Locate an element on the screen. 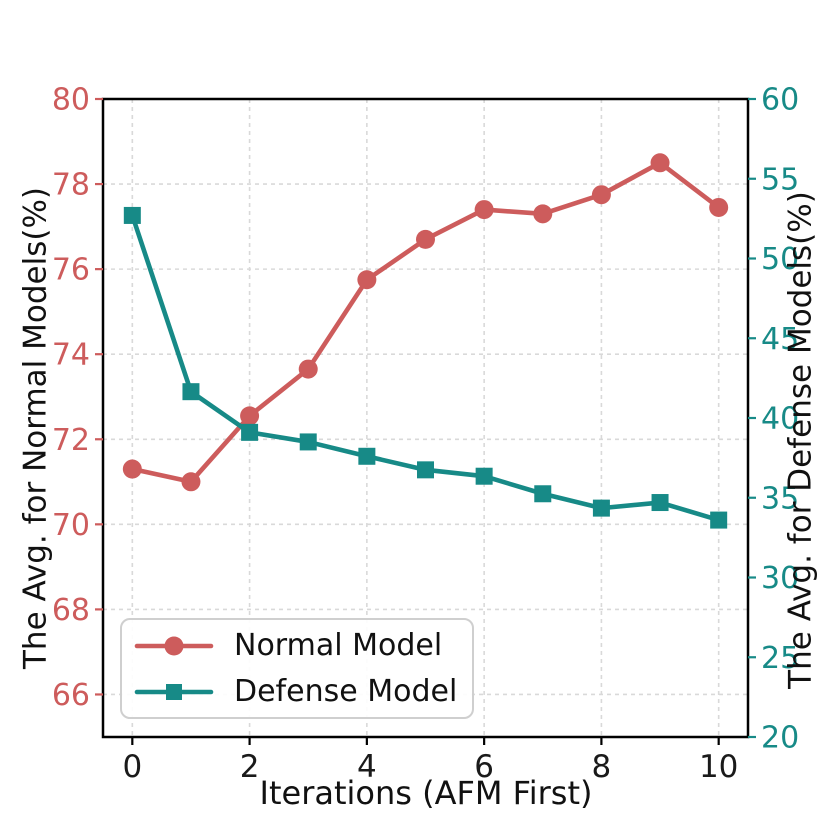  legend-item-normal-model: Normal Model is located at coordinates (303, 645).